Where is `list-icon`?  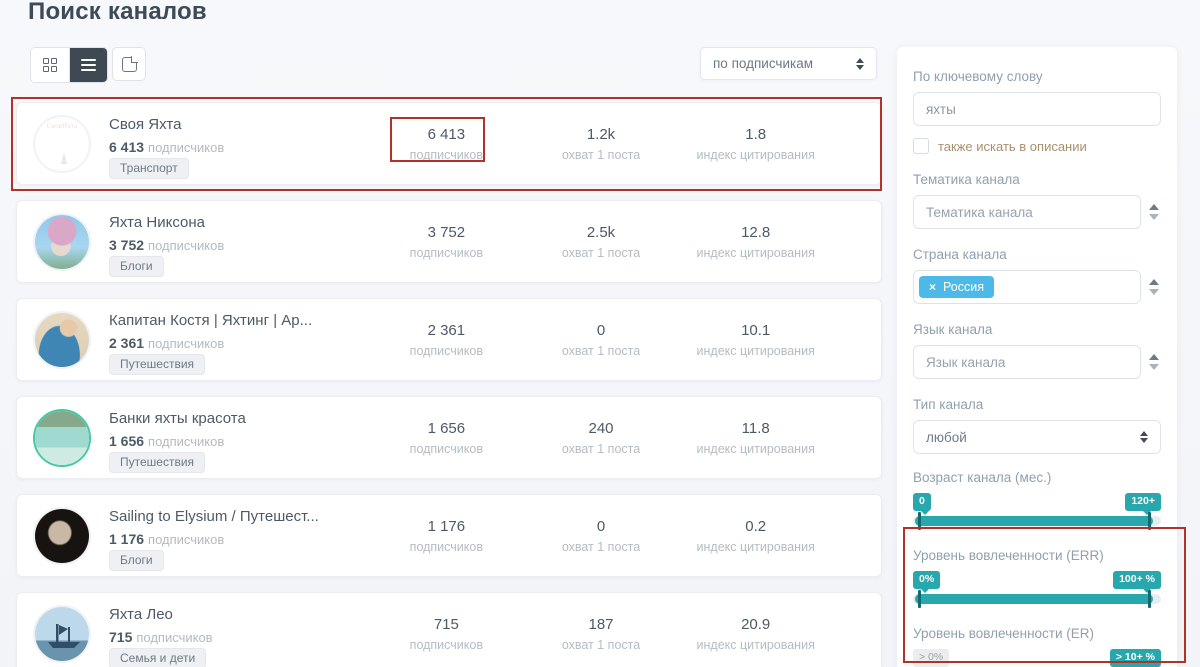 list-icon is located at coordinates (88, 65).